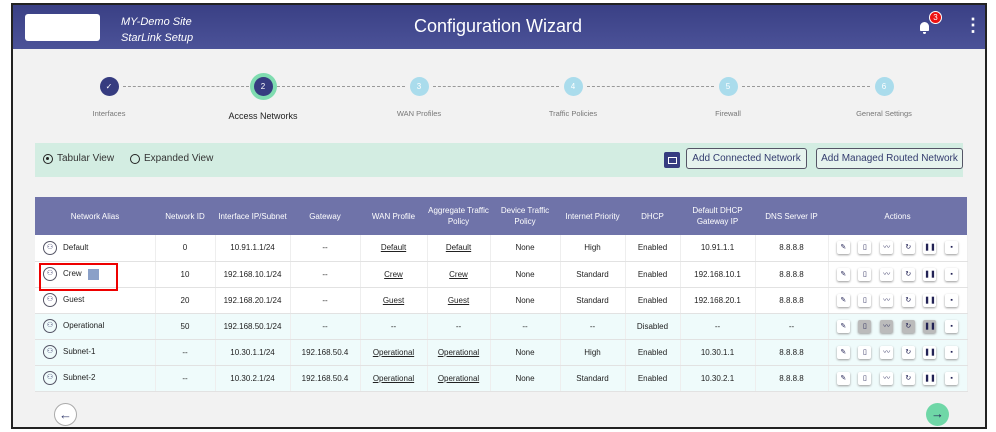 This screenshot has height=432, width=996. I want to click on cell-dns: 8.8.8.8, so click(792, 352).